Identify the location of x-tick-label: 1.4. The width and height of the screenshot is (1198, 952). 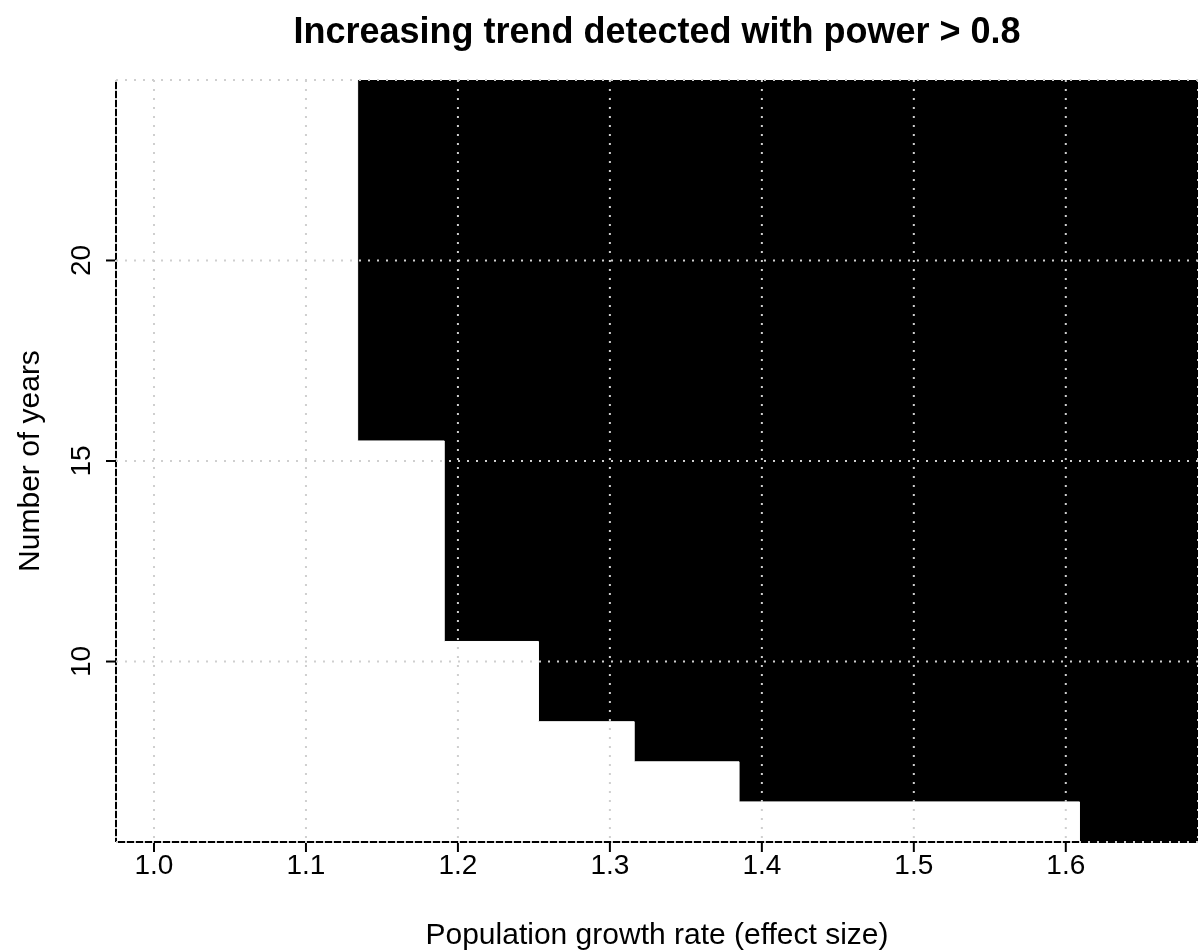
(762, 864).